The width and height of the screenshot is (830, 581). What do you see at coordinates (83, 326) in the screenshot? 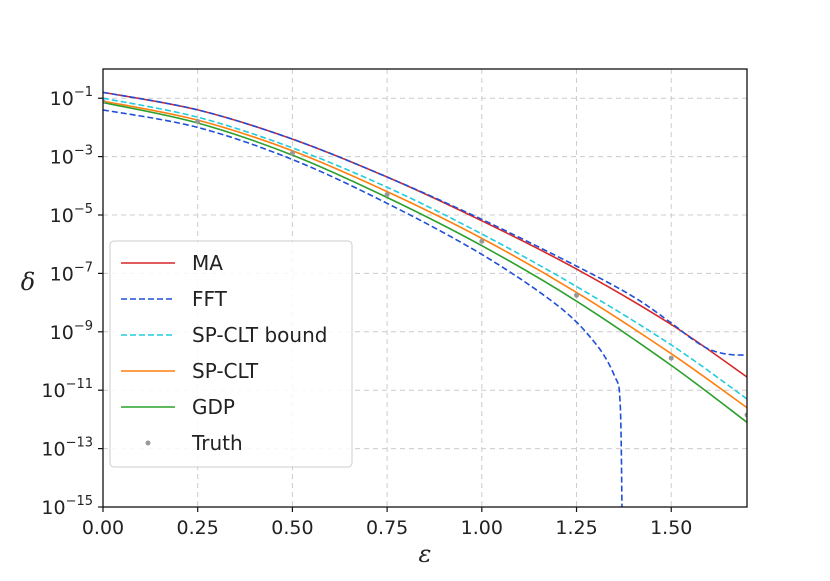
I see `y-tick-exponent: −9` at bounding box center [83, 326].